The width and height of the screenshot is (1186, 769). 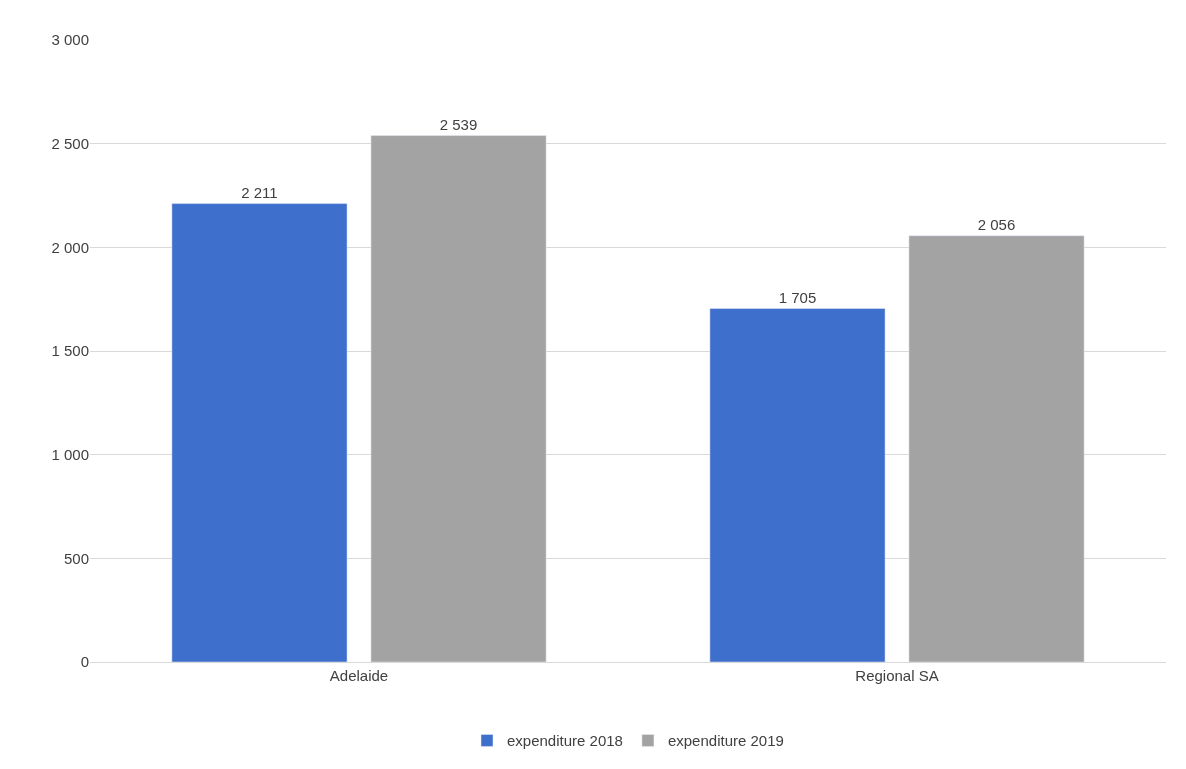 I want to click on x-tick-label: Adelaide, so click(x=359, y=675).